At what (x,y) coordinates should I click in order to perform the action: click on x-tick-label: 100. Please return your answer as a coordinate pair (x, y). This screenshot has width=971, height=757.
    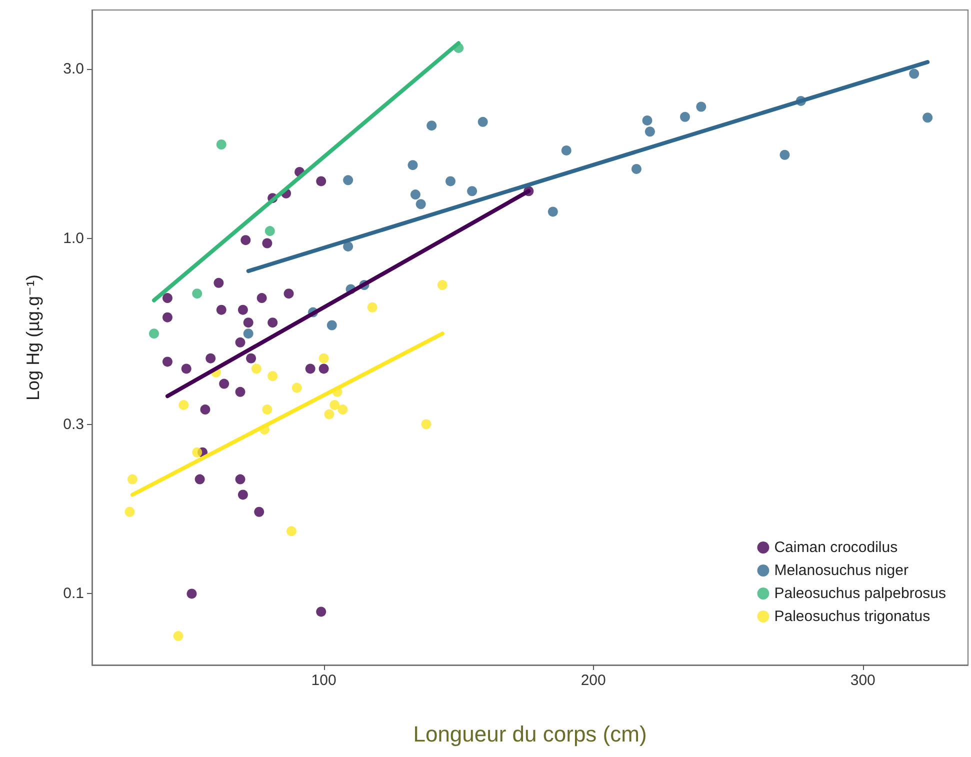
    Looking at the image, I should click on (323, 680).